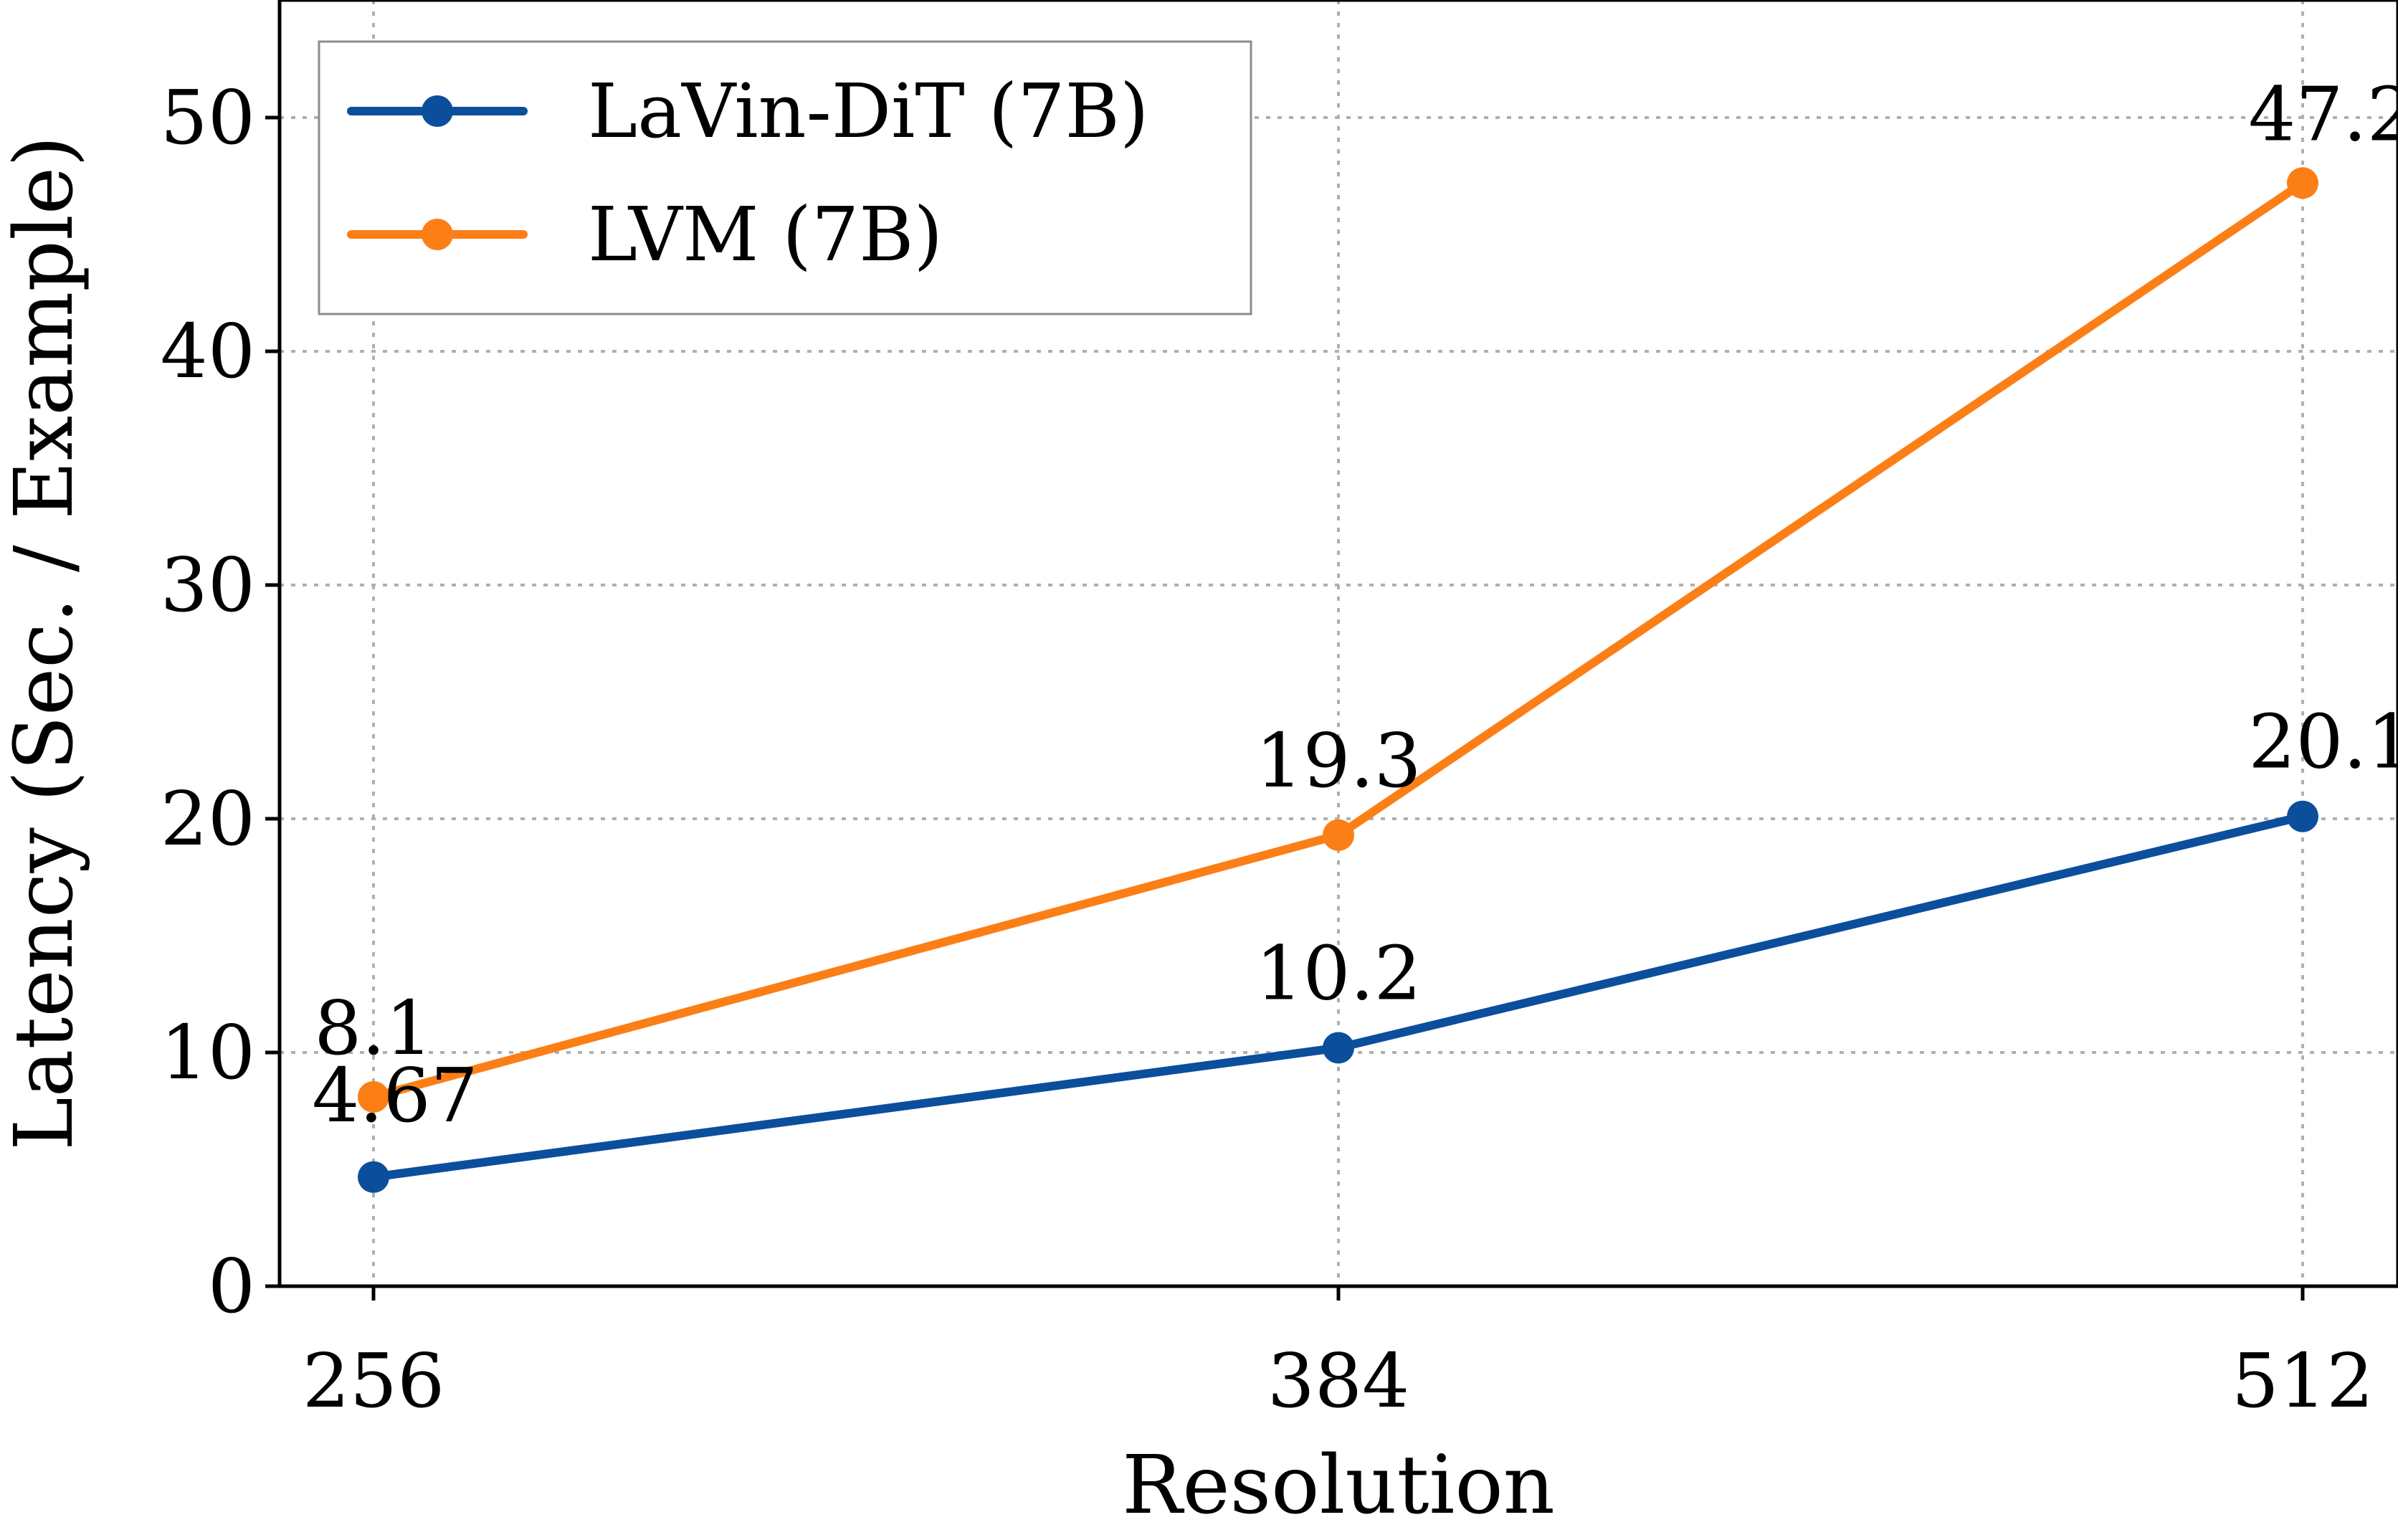 This screenshot has height=1540, width=2398. I want to click on data-value-label: 20.1, so click(2323, 742).